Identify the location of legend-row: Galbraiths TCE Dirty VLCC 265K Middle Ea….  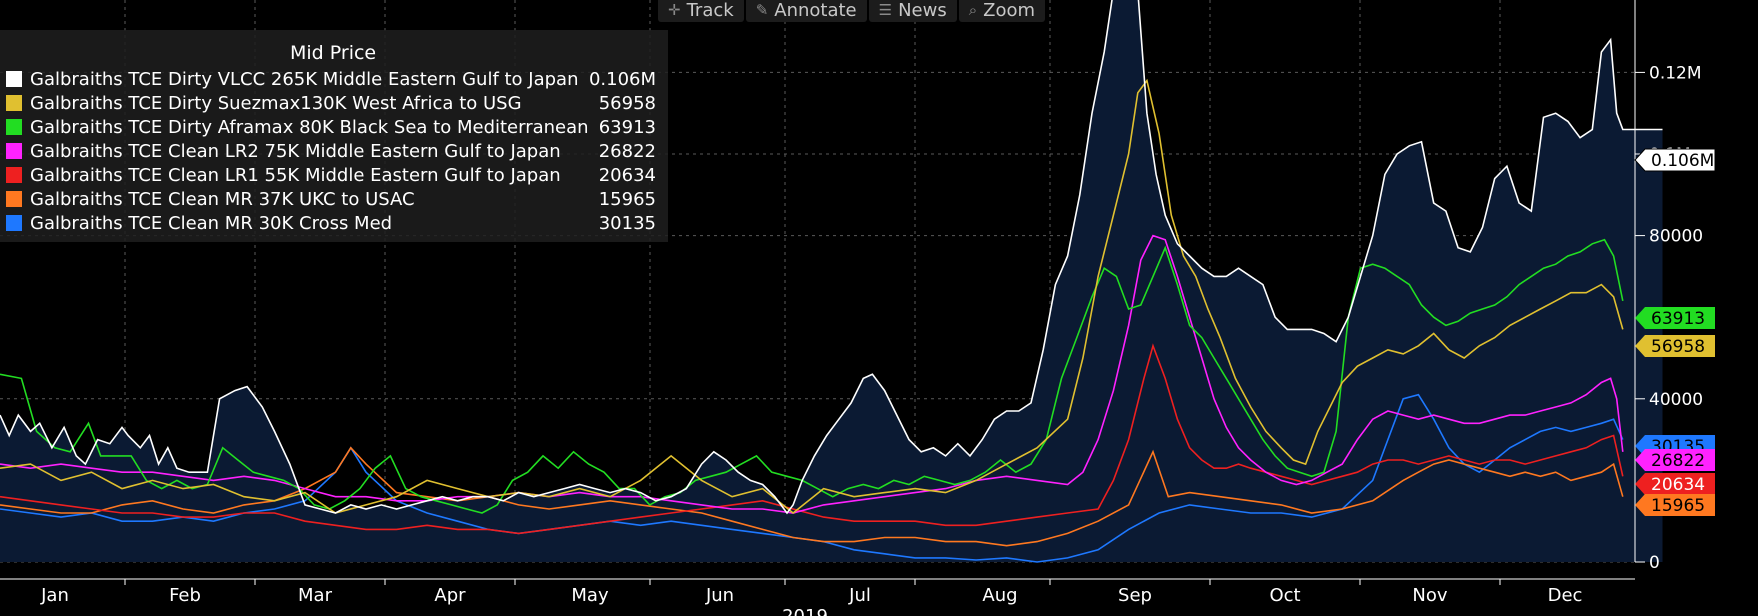
(336, 79).